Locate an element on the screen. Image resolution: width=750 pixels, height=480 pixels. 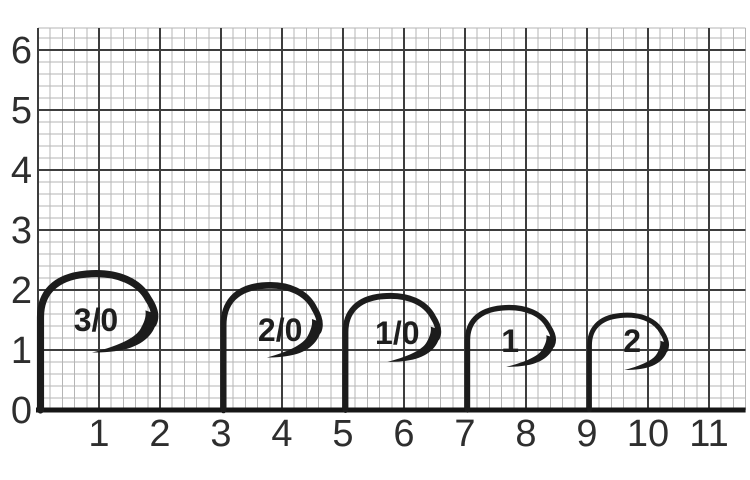
y-tick-label: 3 is located at coordinates (21, 231).